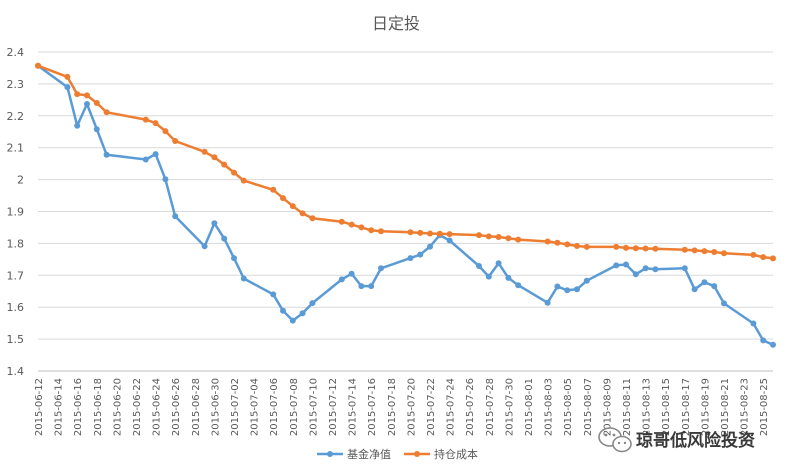 This screenshot has height=474, width=791. I want to click on x-tick-label: 2015-06-12, so click(39, 407).